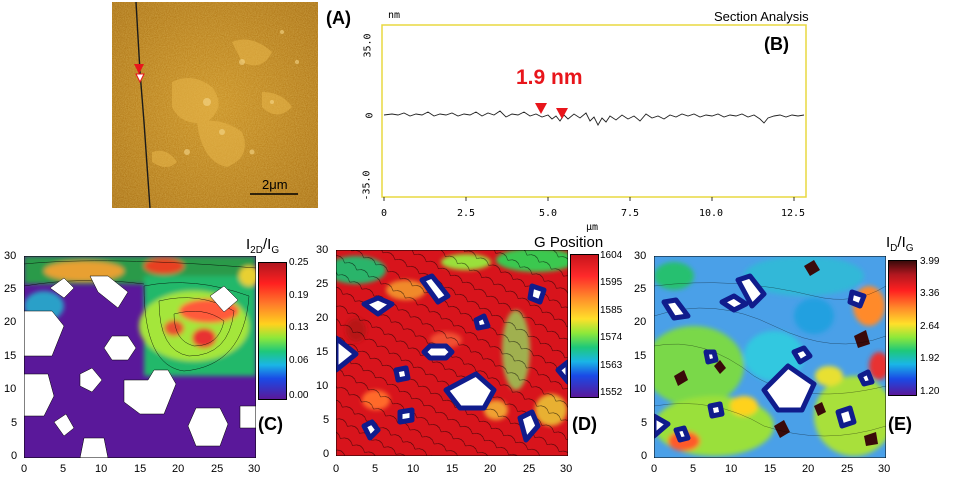 The height and width of the screenshot is (481, 954). Describe the element at coordinates (761, 16) in the screenshot. I see `section-analysis-title: Section Analysis` at that location.